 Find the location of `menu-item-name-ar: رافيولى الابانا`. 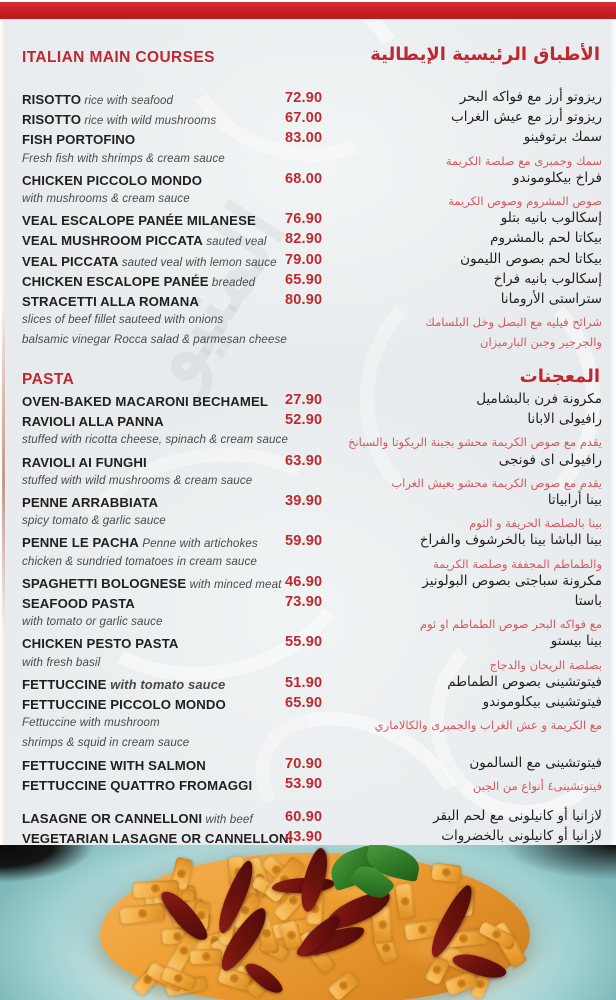

menu-item-name-ar: رافيولى الابانا is located at coordinates (564, 419).